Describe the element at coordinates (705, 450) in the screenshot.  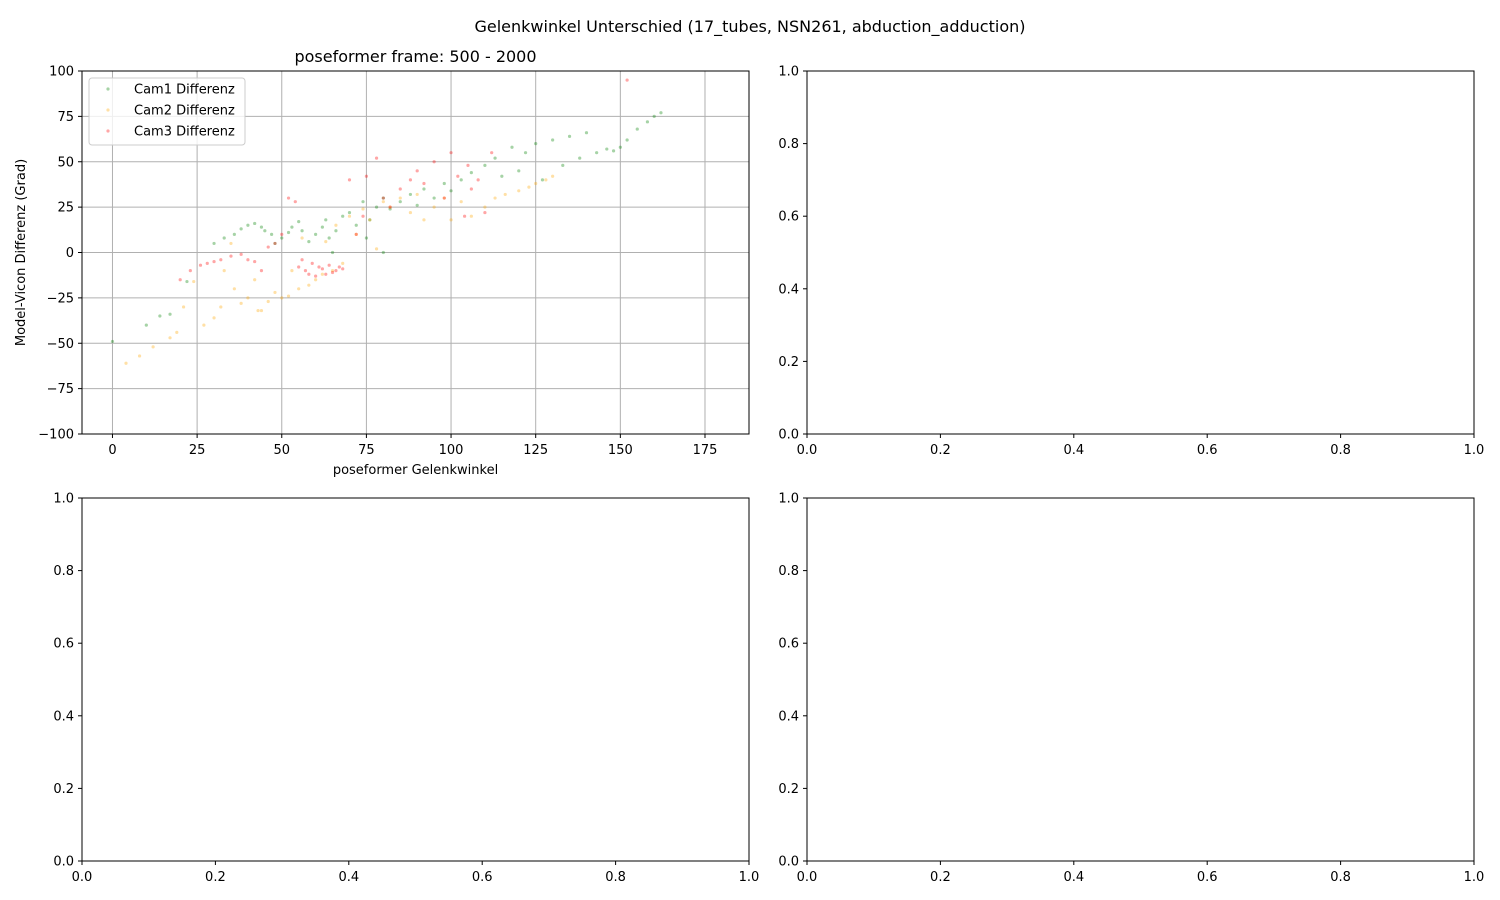
I see `x-tick-label: 175` at that location.